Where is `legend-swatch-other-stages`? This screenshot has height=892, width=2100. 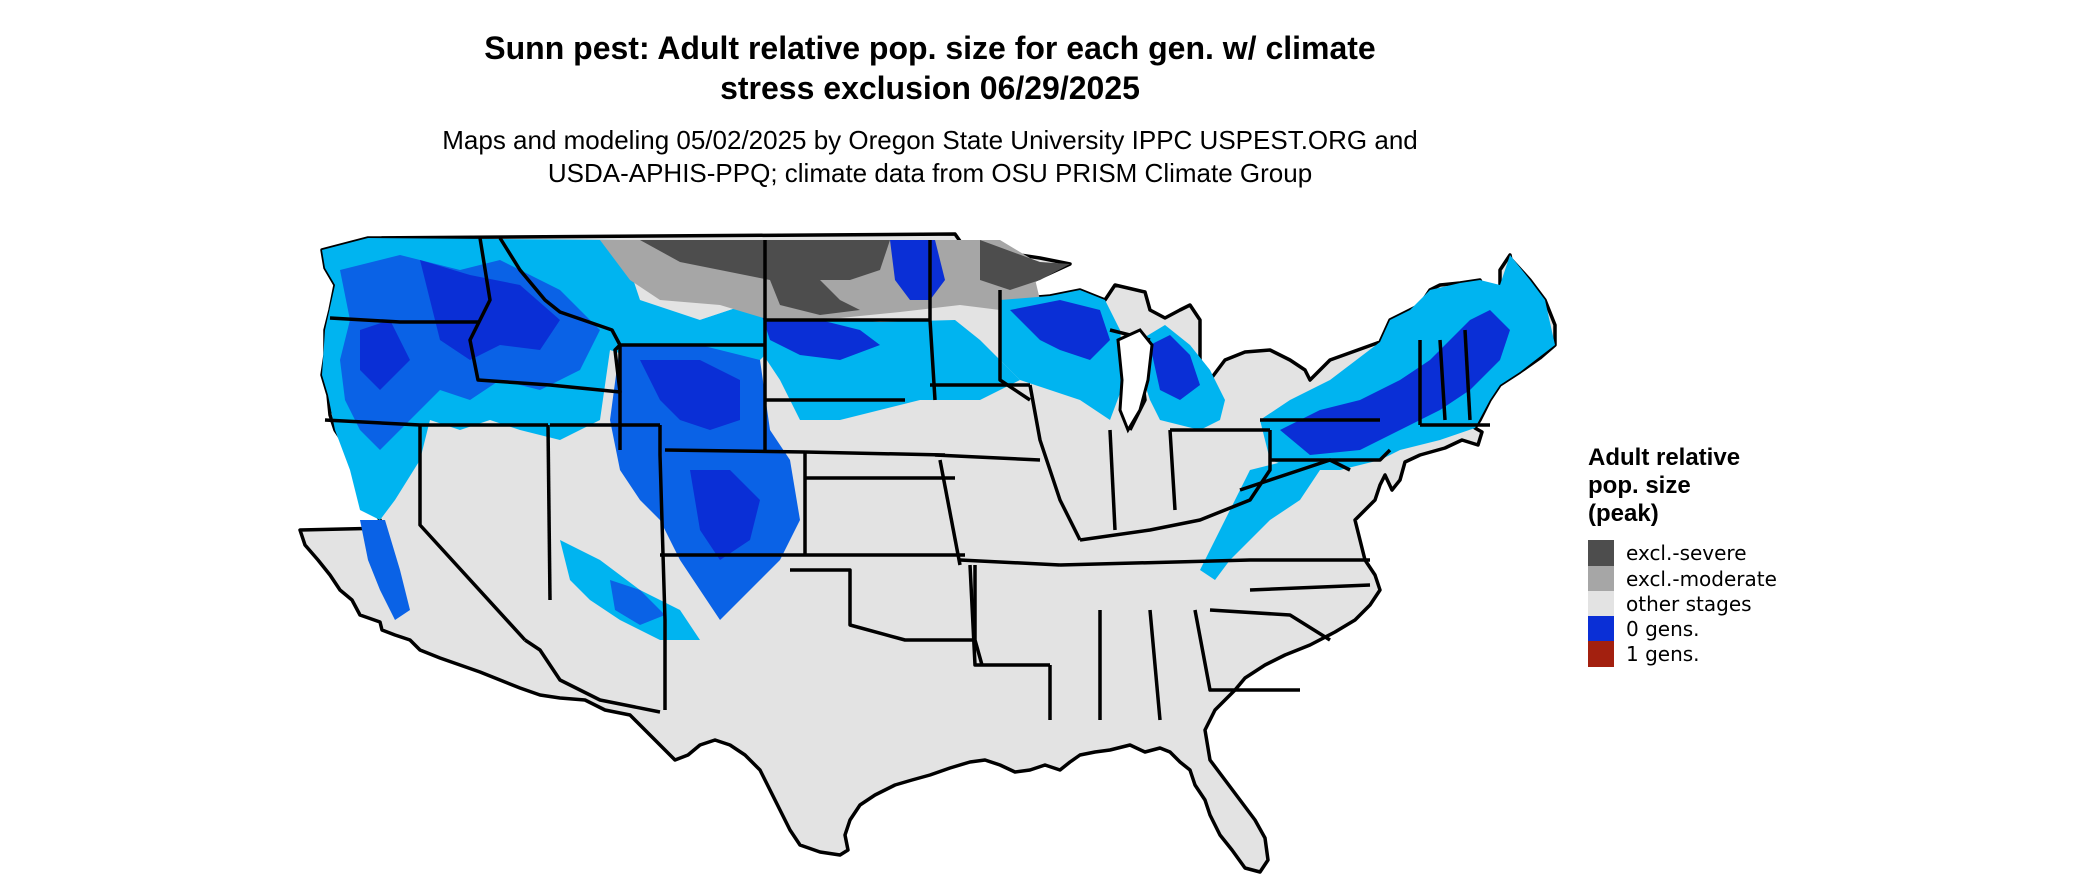 legend-swatch-other-stages is located at coordinates (1601, 604).